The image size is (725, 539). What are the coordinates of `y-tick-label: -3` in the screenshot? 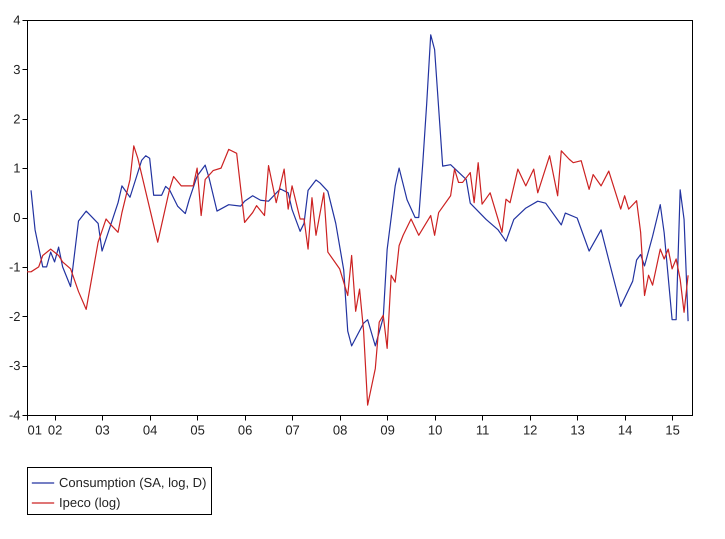 It's located at (14, 366).